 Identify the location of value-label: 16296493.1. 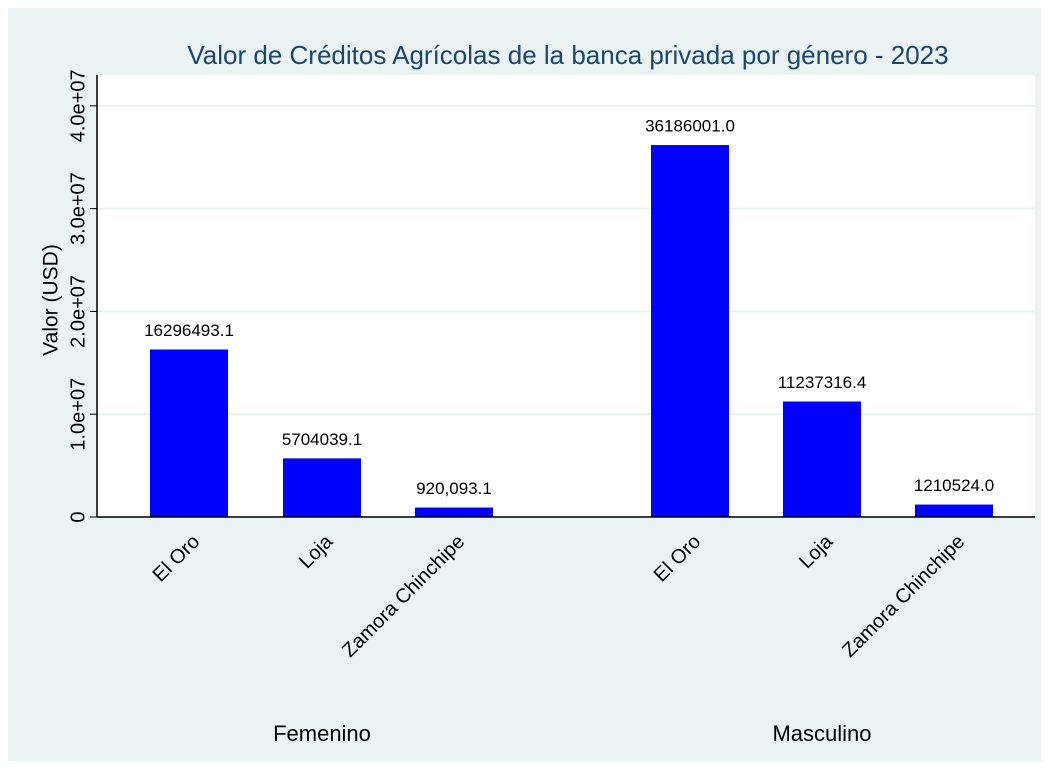
(189, 330).